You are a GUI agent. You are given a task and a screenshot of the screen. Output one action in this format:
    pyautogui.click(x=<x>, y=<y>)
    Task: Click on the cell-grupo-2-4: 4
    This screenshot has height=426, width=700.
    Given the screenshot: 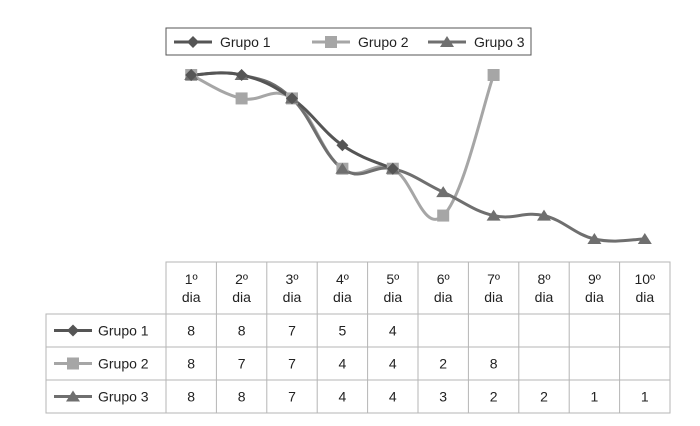 What is the action you would take?
    pyautogui.click(x=343, y=364)
    